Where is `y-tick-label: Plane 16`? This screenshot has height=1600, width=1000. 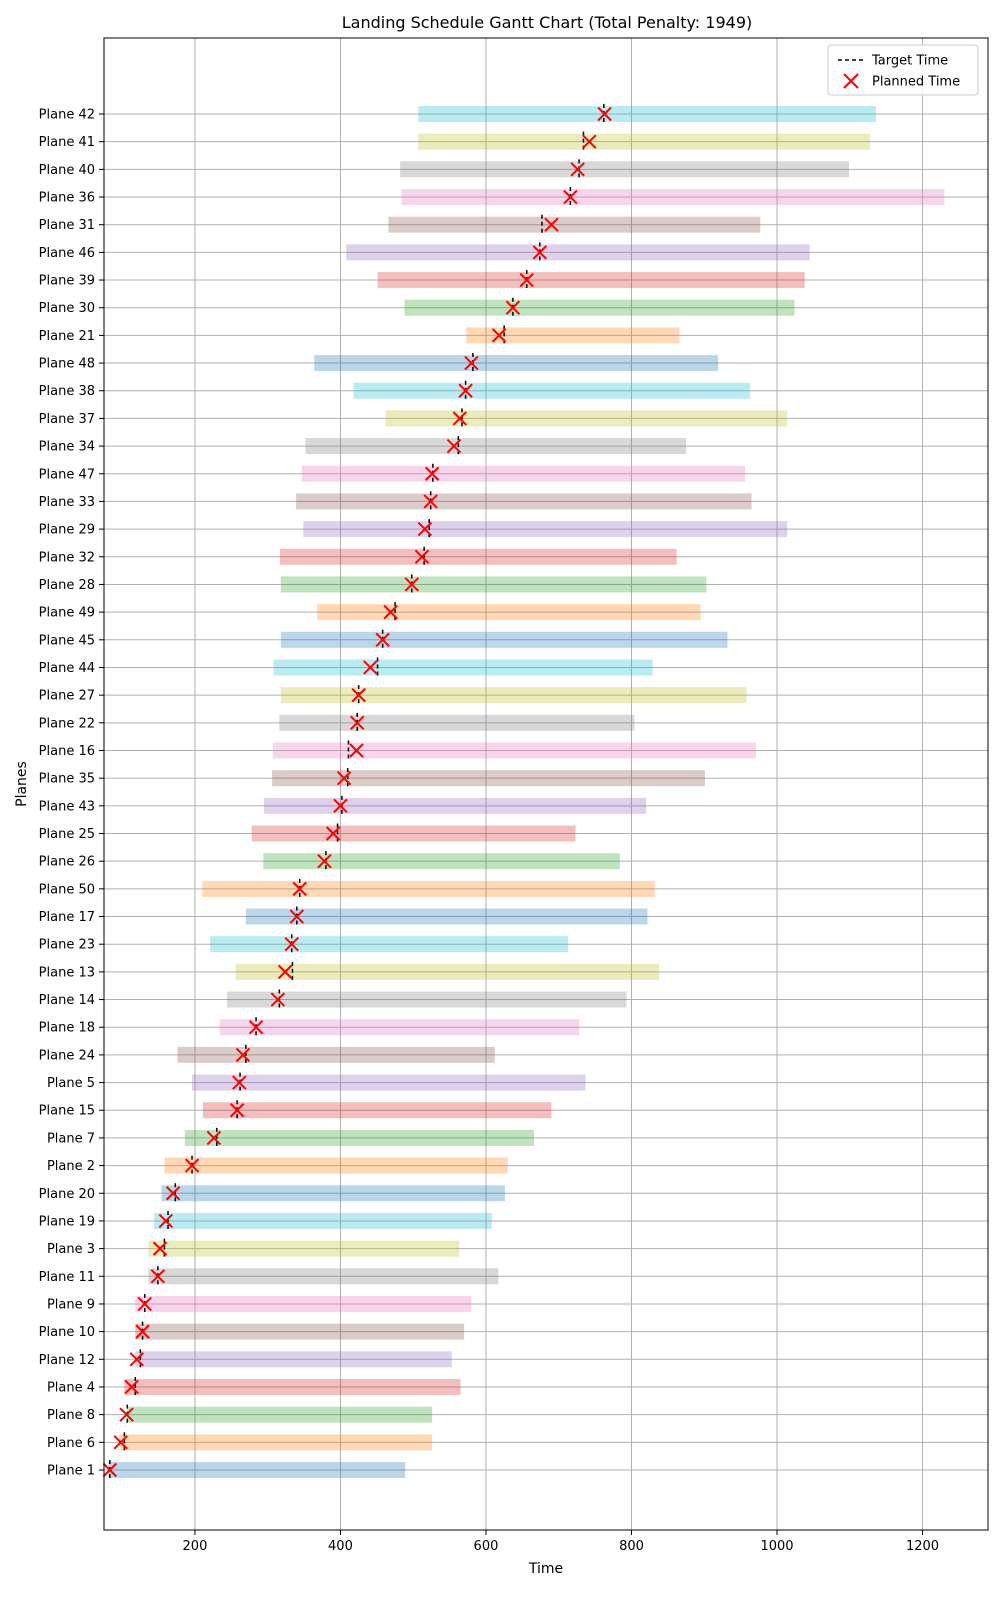
y-tick-label: Plane 16 is located at coordinates (67, 751).